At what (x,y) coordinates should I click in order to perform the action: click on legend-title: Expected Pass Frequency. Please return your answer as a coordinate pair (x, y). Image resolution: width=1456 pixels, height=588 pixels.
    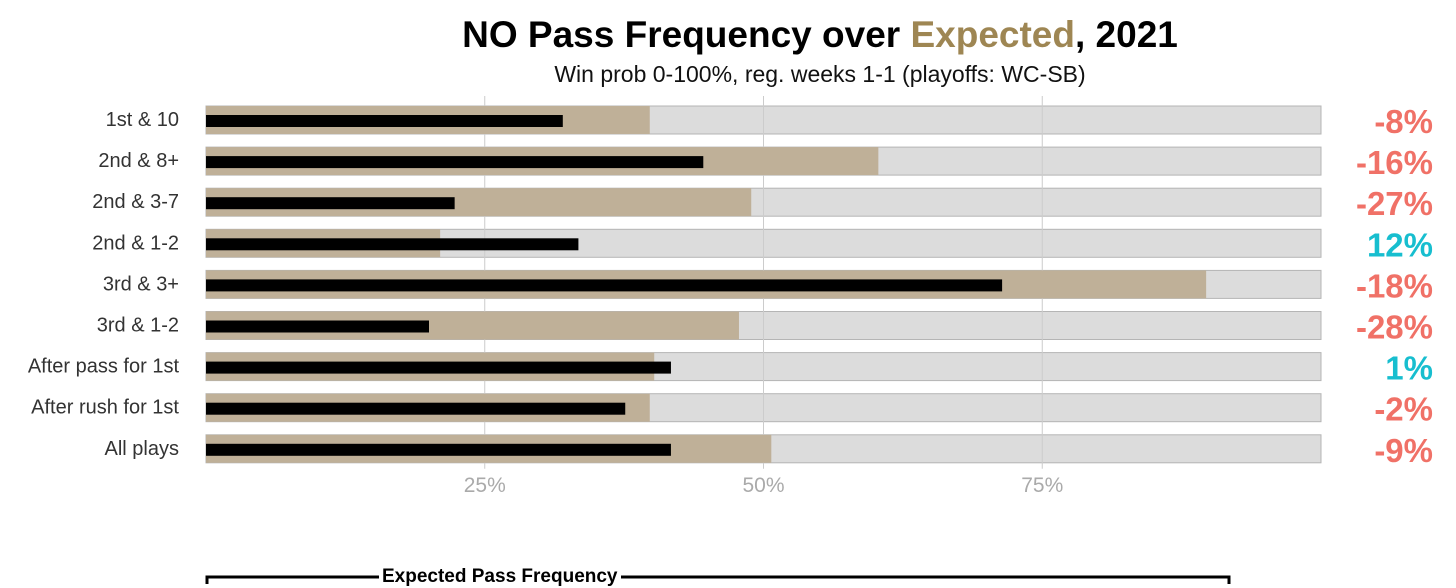
    Looking at the image, I should click on (500, 577).